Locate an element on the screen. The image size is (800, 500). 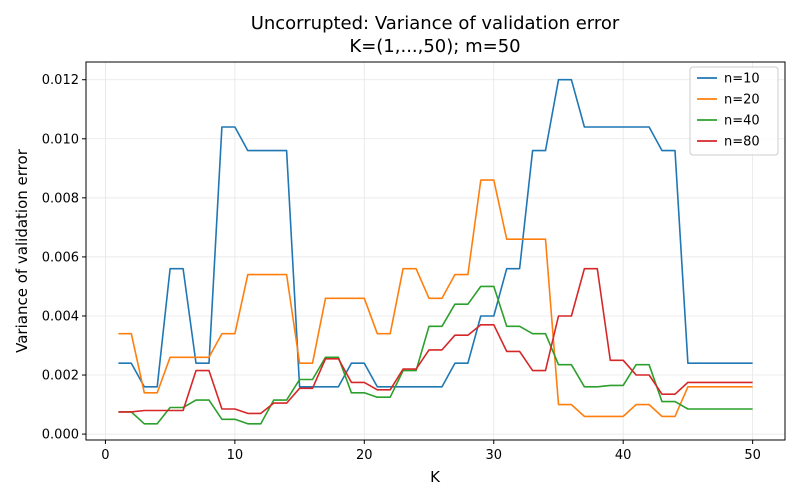
chart-subtitle: K=(1,...,50); m=50 is located at coordinates (434, 46).